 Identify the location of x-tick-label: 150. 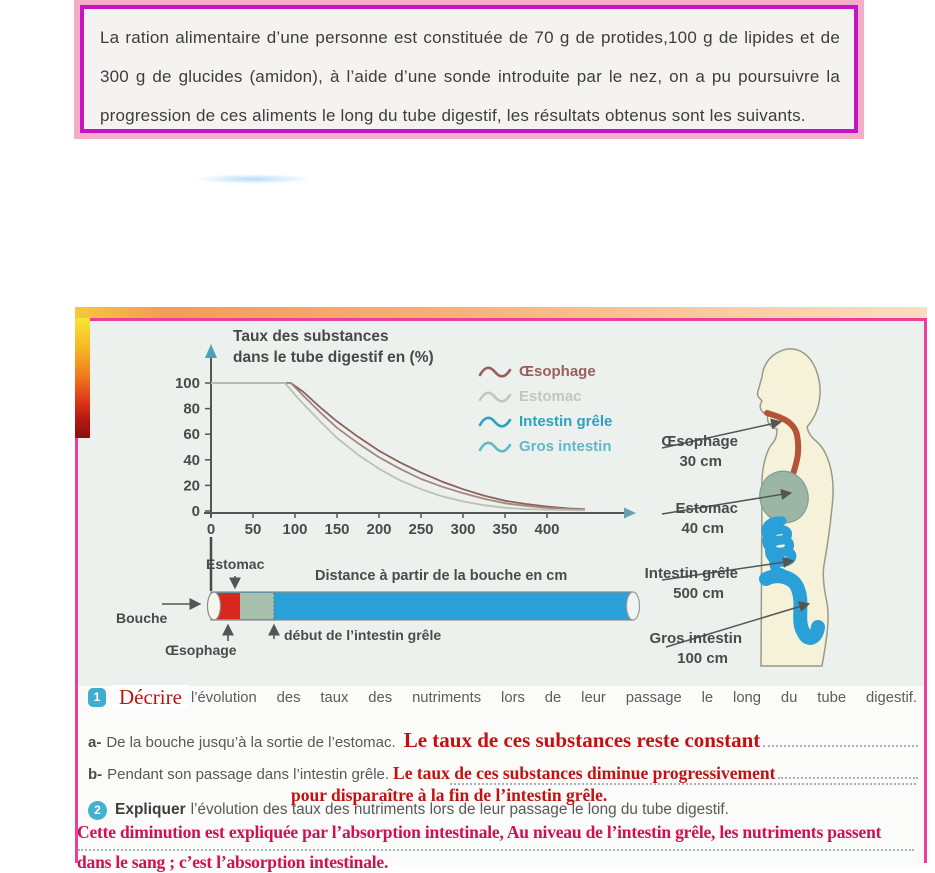
(336, 529).